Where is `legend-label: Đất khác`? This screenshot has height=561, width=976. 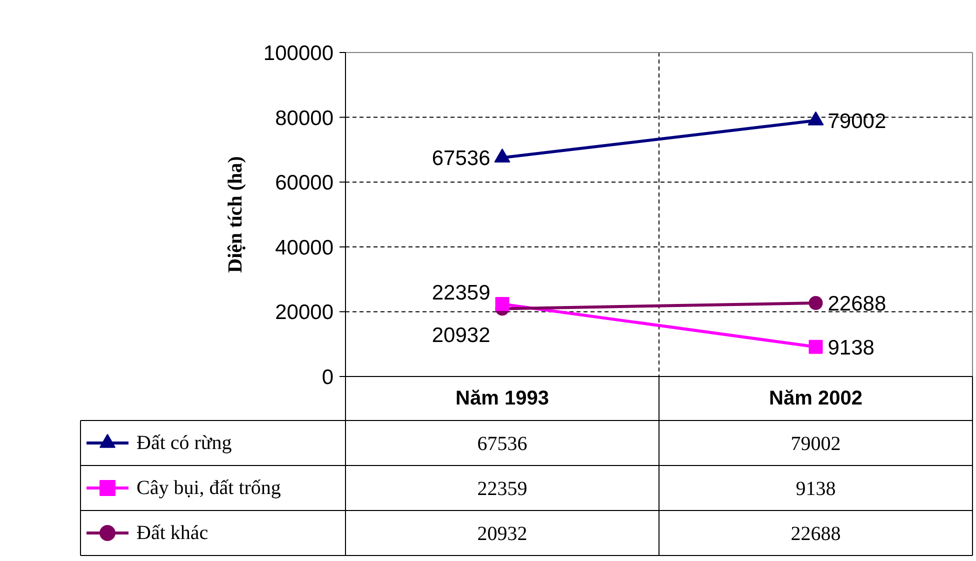
legend-label: Đất khác is located at coordinates (172, 533).